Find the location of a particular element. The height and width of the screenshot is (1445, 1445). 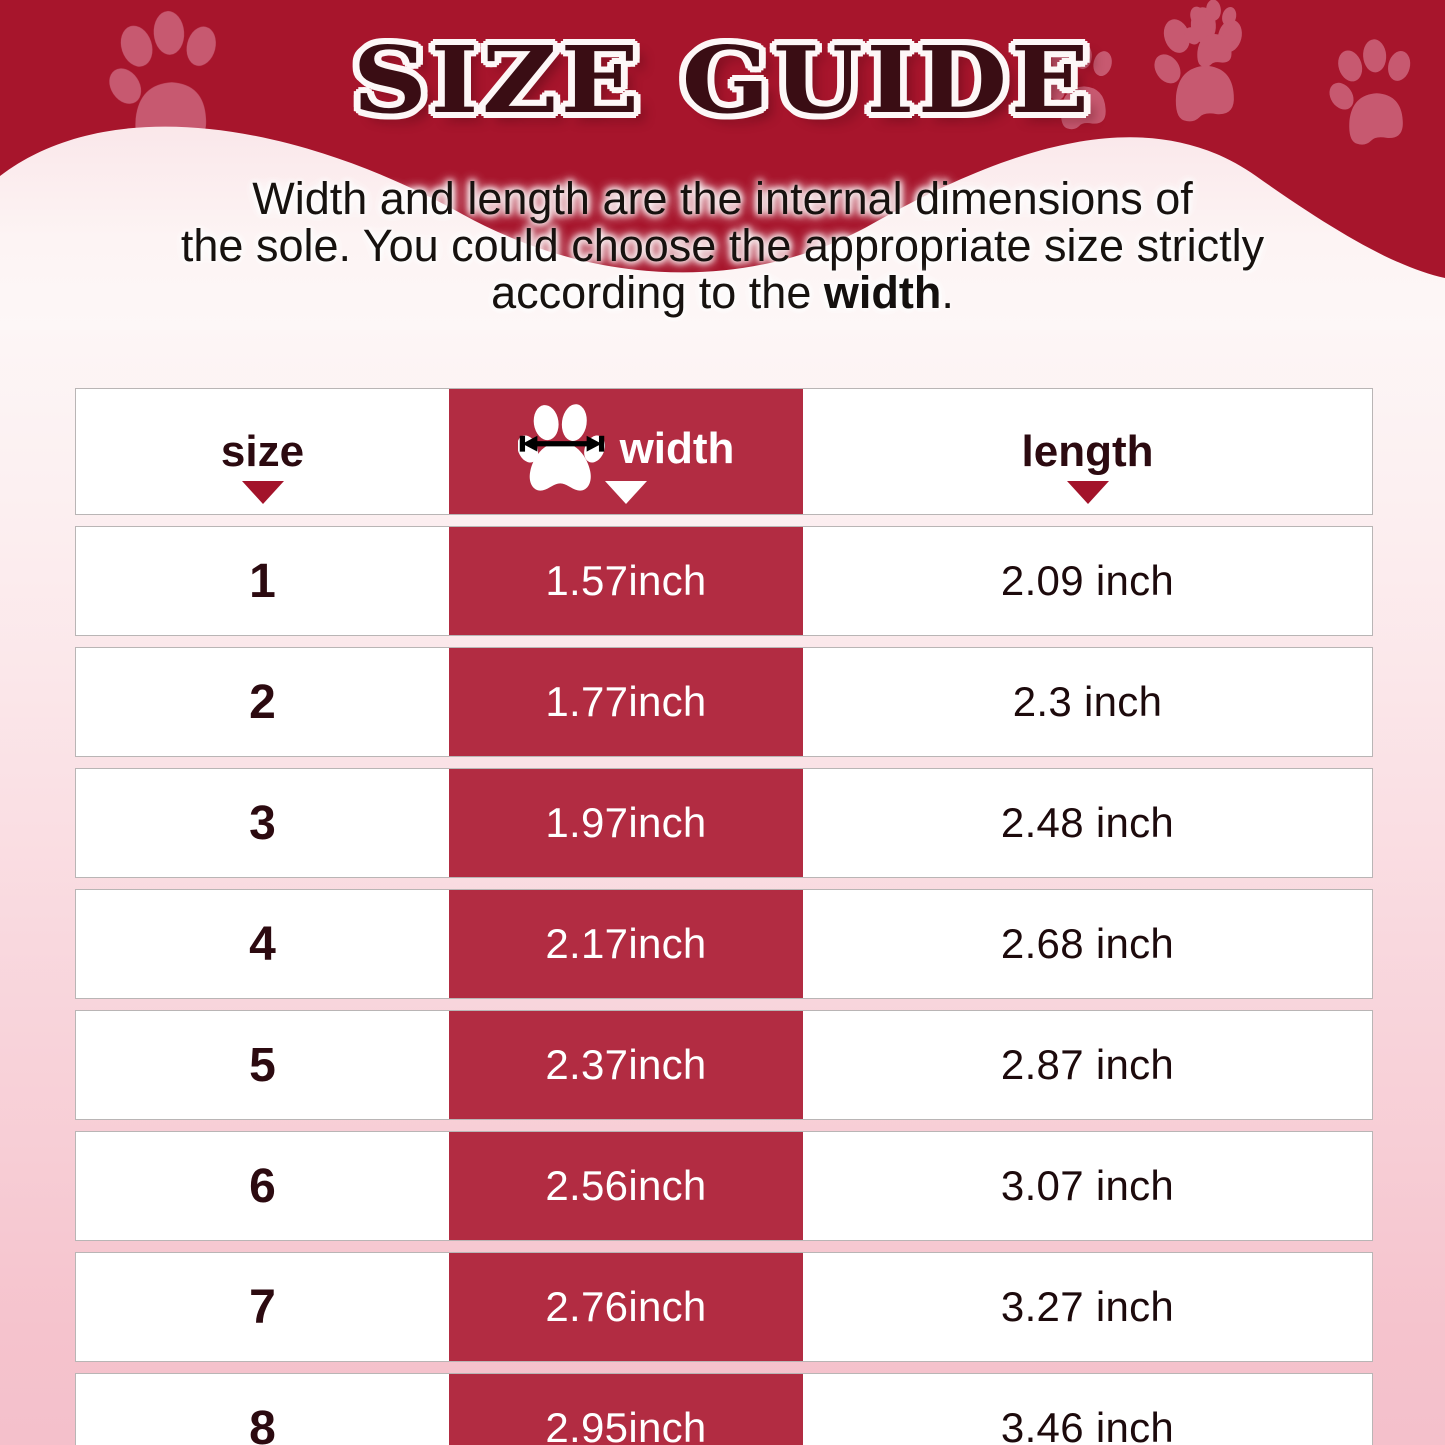

cell-length: 3.46 inch is located at coordinates (1087, 1409).